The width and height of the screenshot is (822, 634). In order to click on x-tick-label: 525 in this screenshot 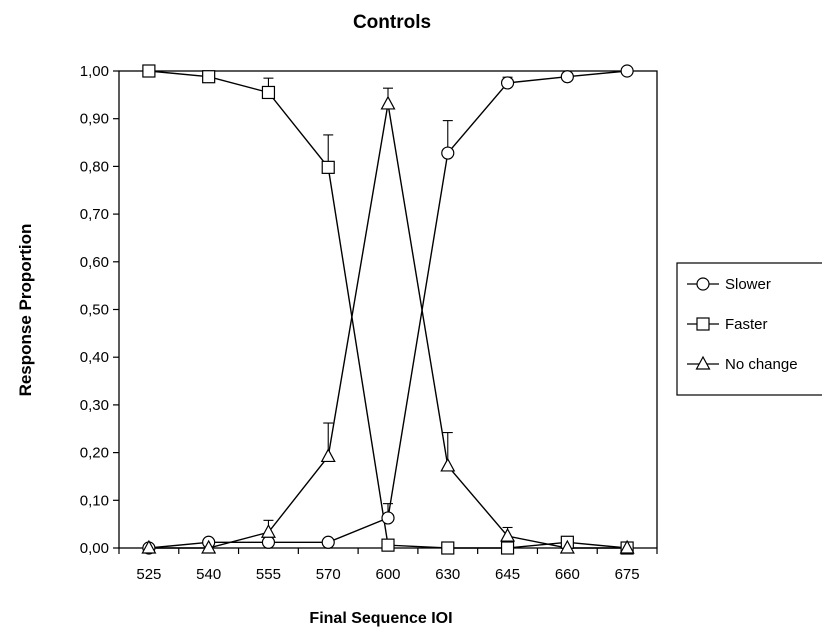, I will do `click(148, 574)`.